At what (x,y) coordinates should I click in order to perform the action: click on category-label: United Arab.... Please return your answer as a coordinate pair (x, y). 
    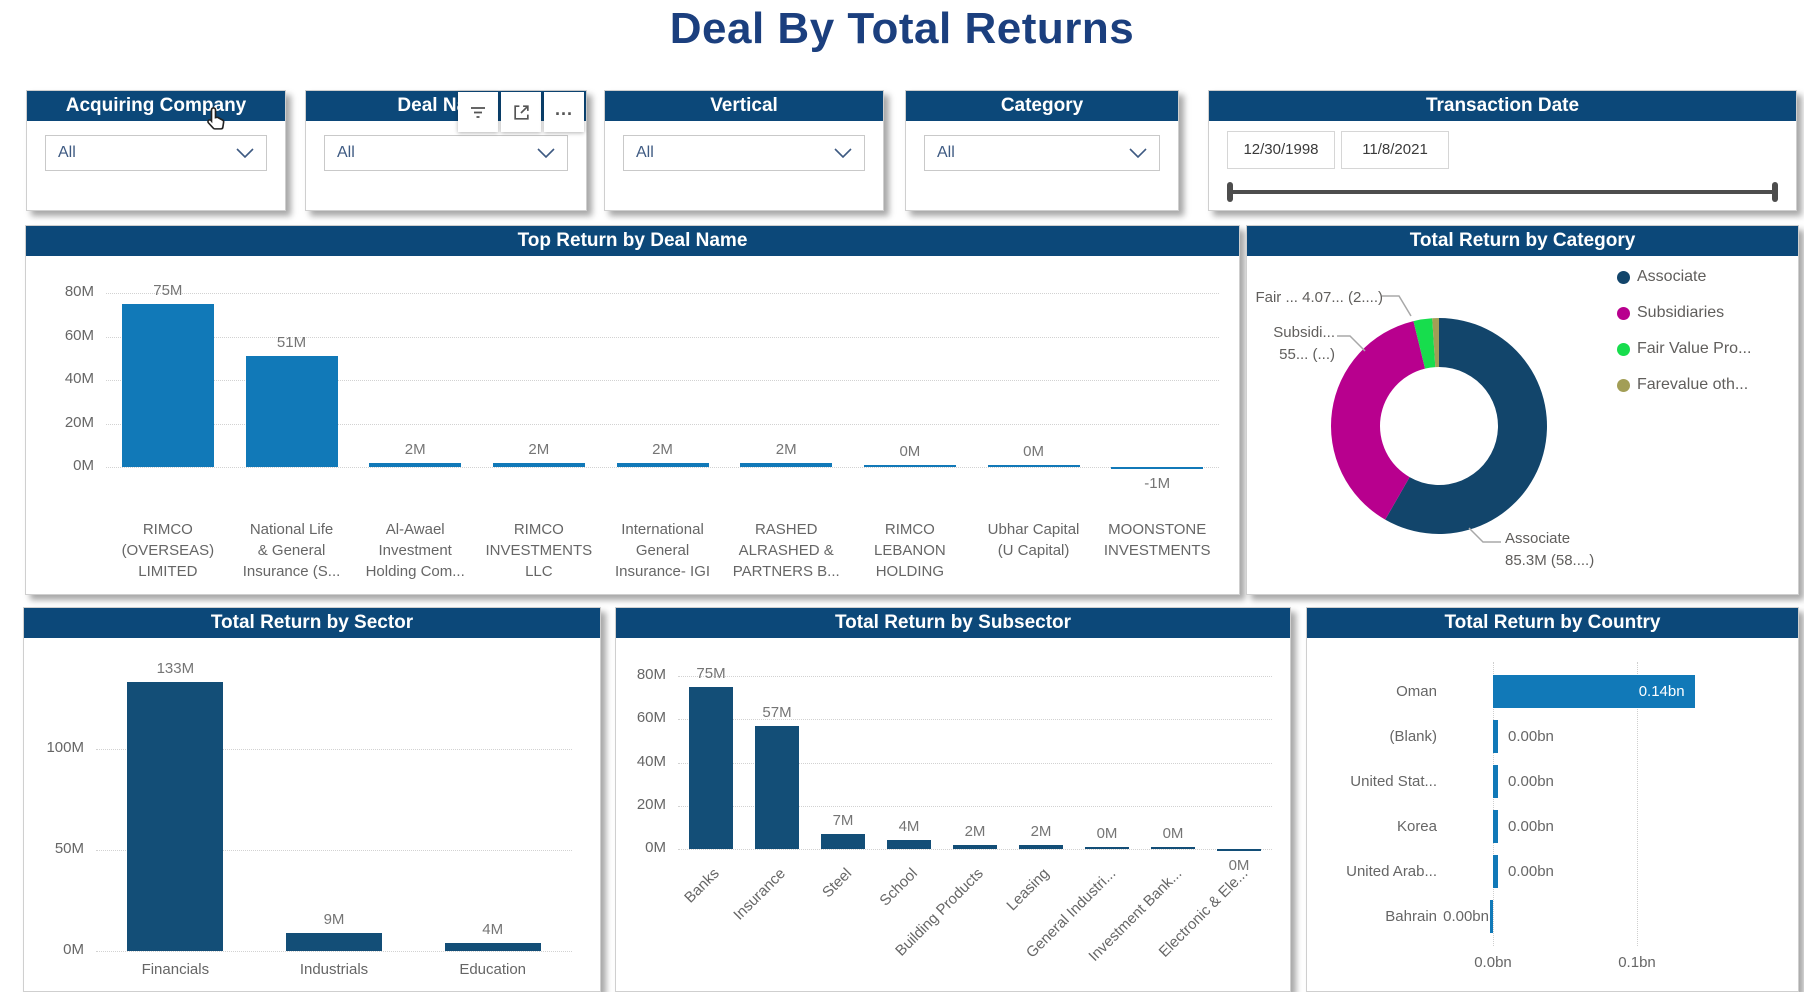
    Looking at the image, I should click on (1391, 871).